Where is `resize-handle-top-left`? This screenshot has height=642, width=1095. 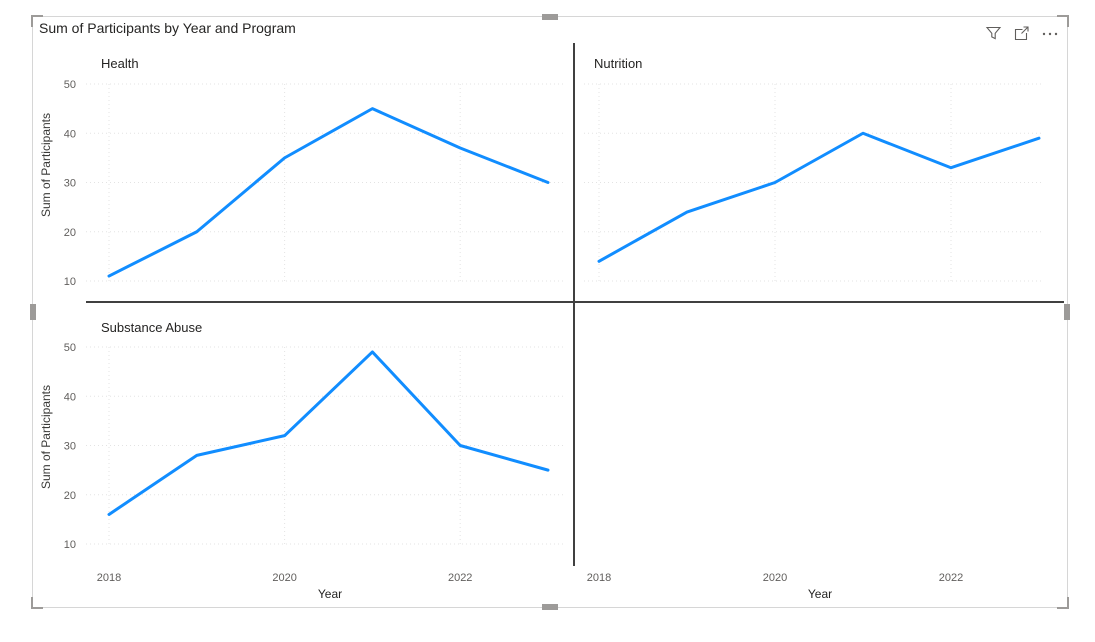
resize-handle-top-left is located at coordinates (37, 21).